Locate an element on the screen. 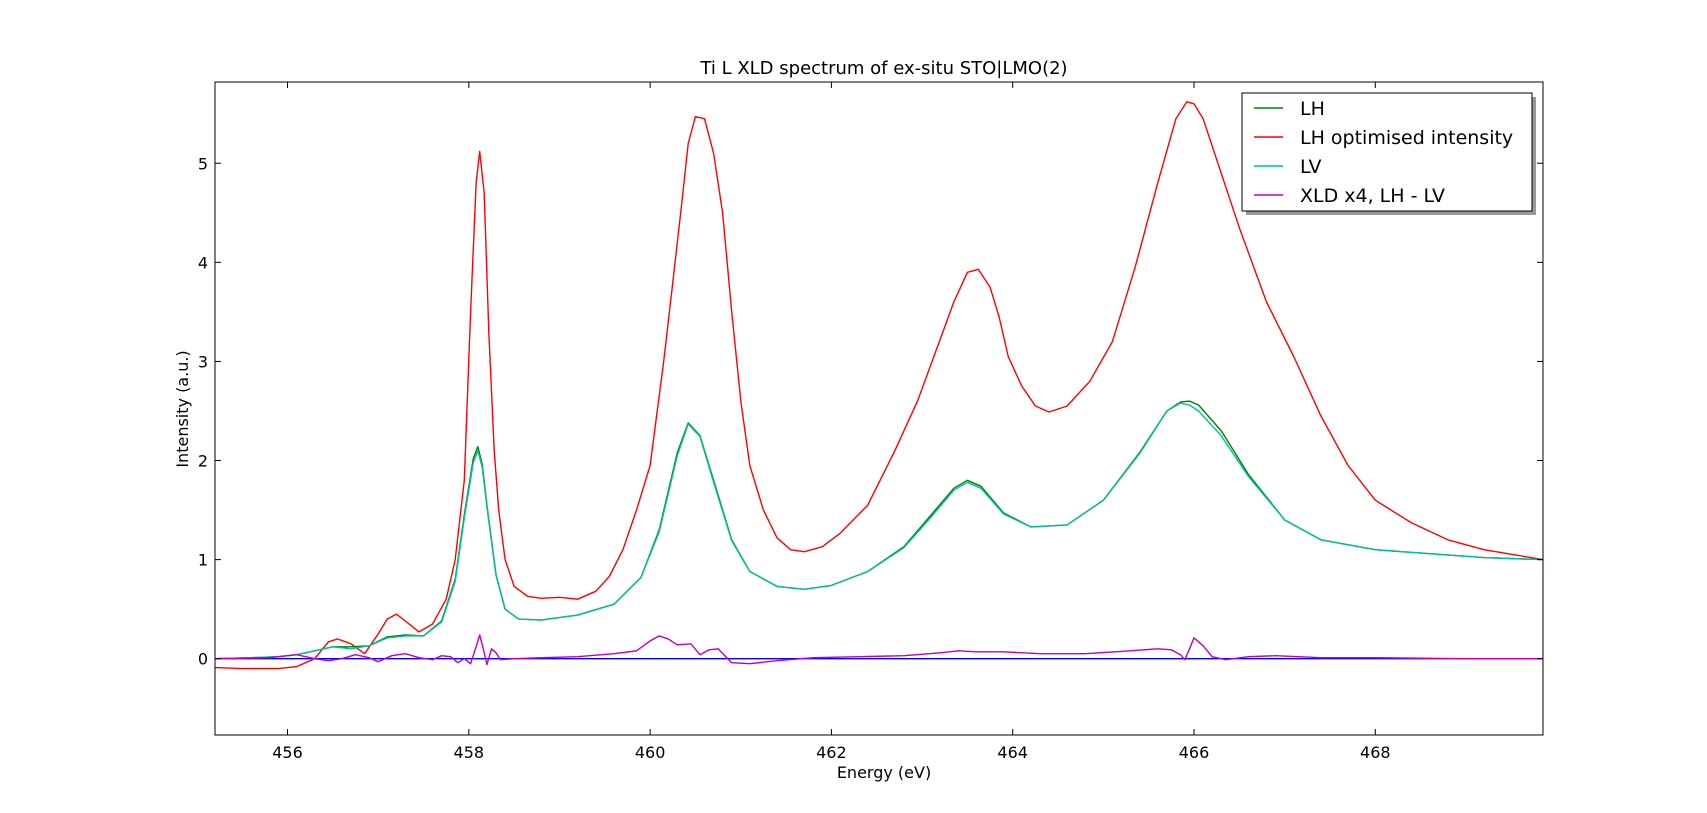 The image size is (1707, 813). y-tick-label: 1 is located at coordinates (203, 560).